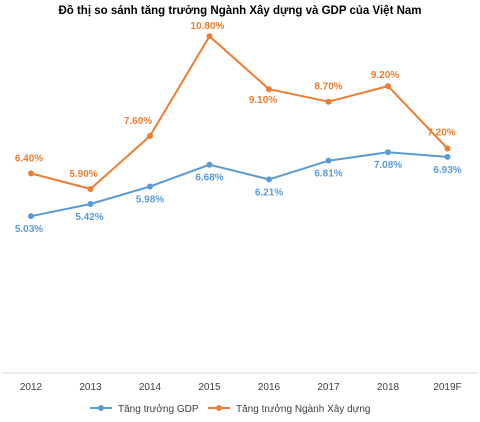 The height and width of the screenshot is (422, 480). Describe the element at coordinates (209, 178) in the screenshot. I see `data-label: 6.68%` at that location.